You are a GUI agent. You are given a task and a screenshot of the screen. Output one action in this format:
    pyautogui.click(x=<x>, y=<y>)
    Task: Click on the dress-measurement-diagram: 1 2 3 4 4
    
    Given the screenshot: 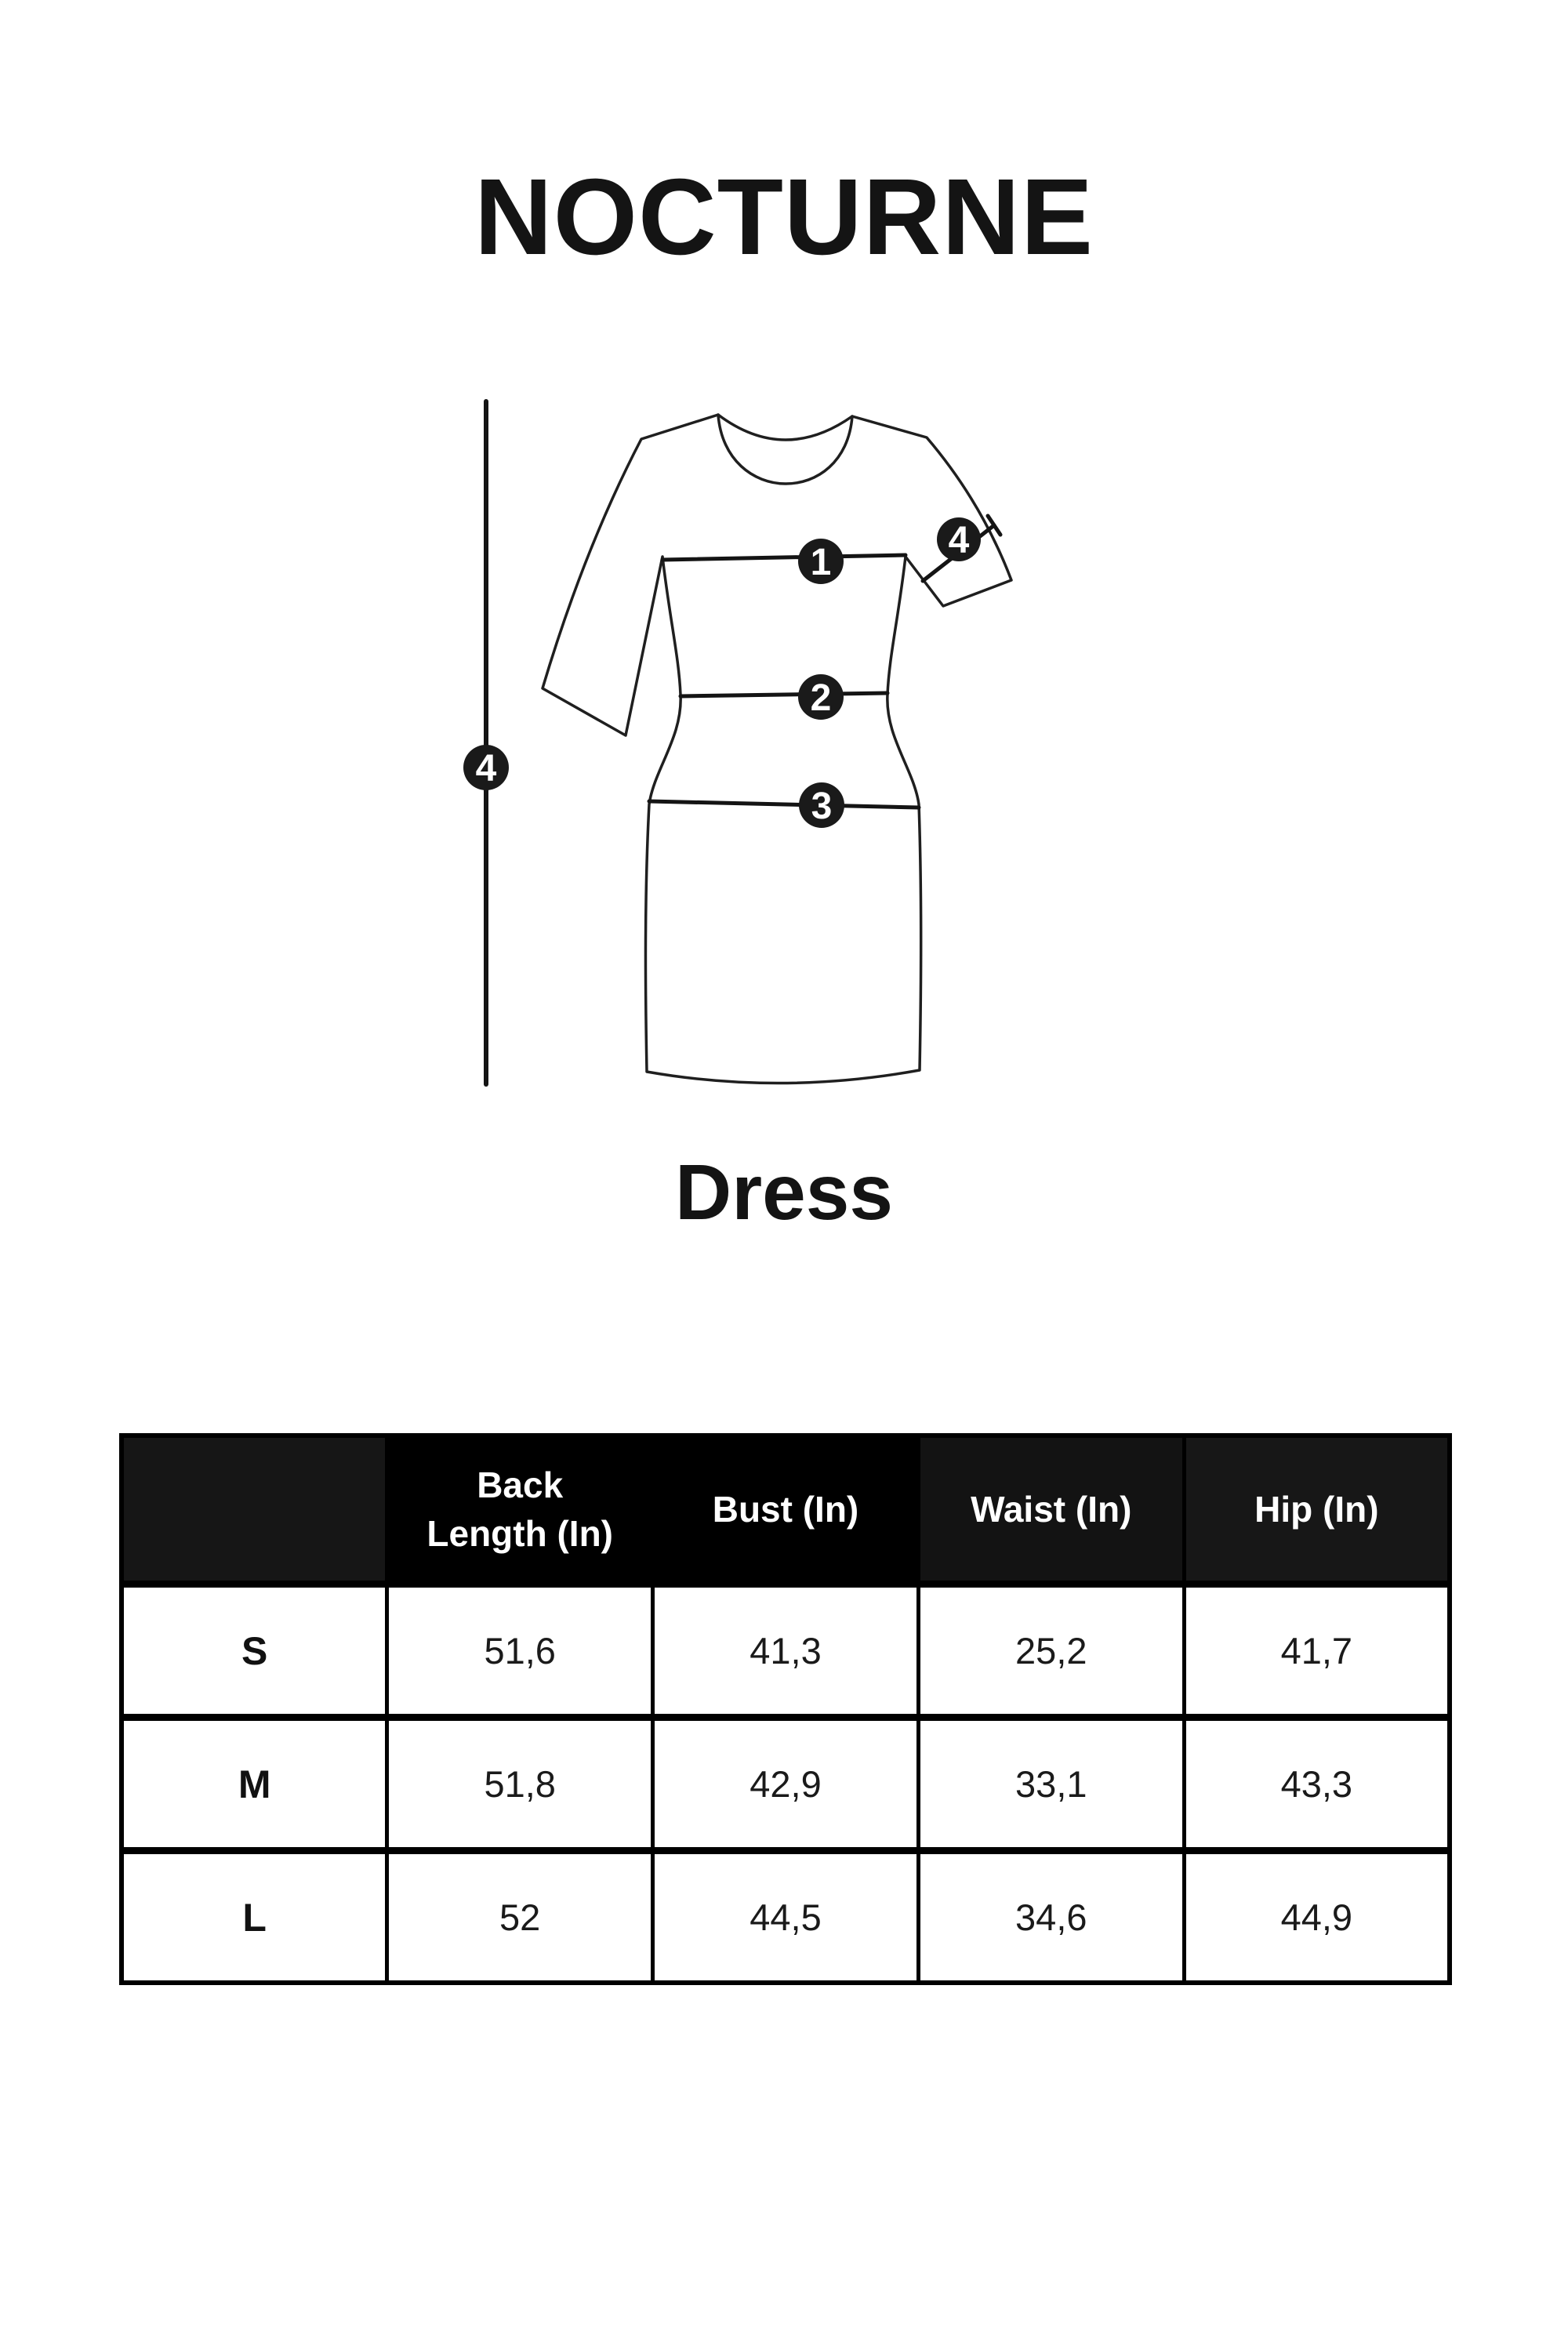 What is the action you would take?
    pyautogui.click(x=738, y=743)
    